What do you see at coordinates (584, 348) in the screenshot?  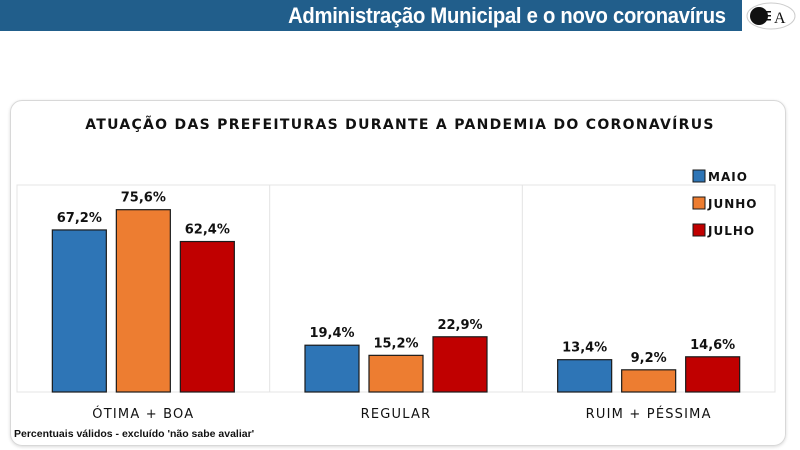 I see `data-label: 13,4%` at bounding box center [584, 348].